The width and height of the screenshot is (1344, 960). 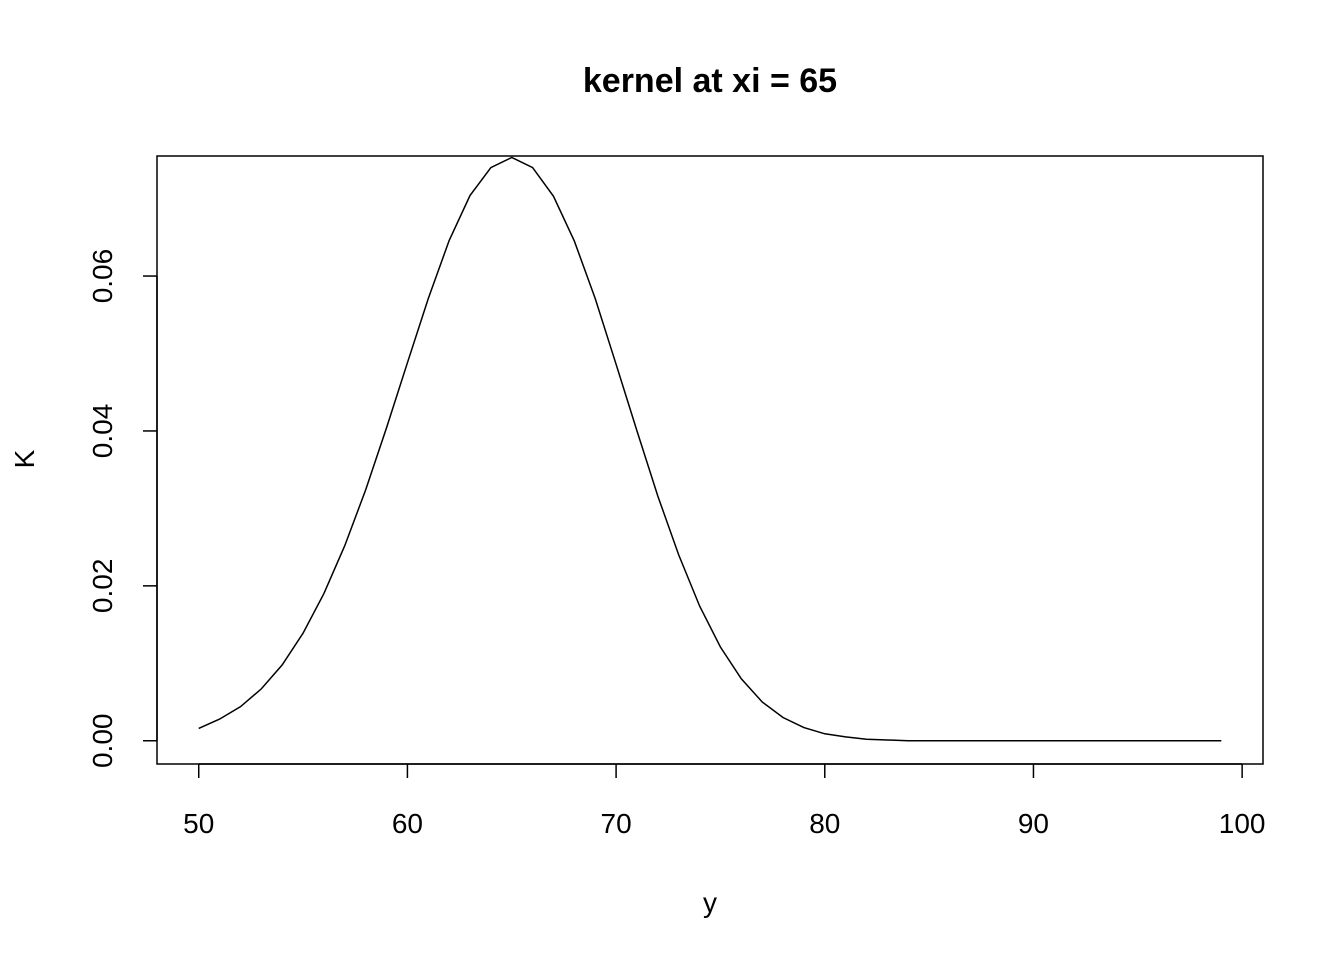 I want to click on y-axis: 0.00 0.02 0.04 0.06, so click(x=122, y=509).